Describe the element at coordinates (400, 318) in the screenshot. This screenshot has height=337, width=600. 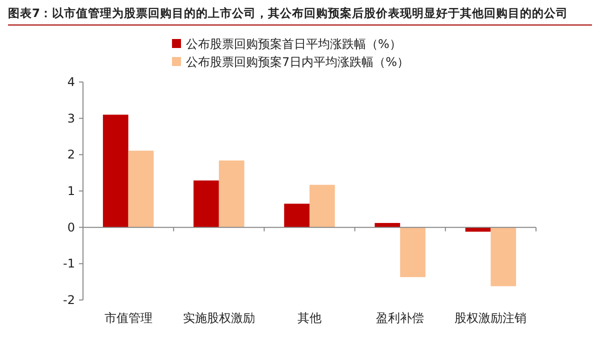
I see `x-tick-label: 盈利补偿` at that location.